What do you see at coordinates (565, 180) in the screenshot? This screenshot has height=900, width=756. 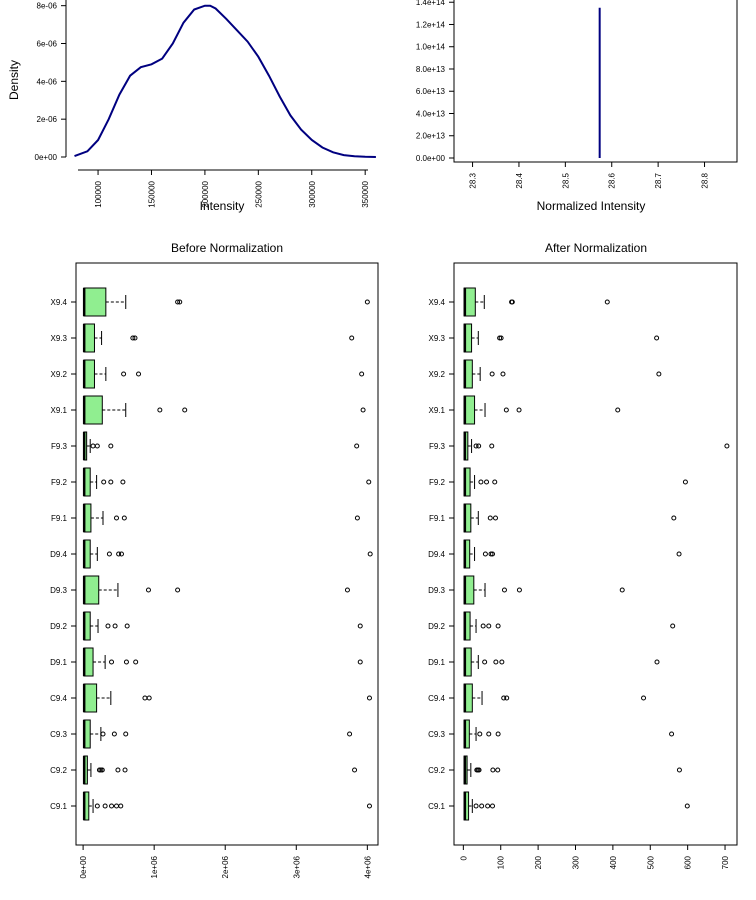 I see `x-tick-label: 28.5` at bounding box center [565, 180].